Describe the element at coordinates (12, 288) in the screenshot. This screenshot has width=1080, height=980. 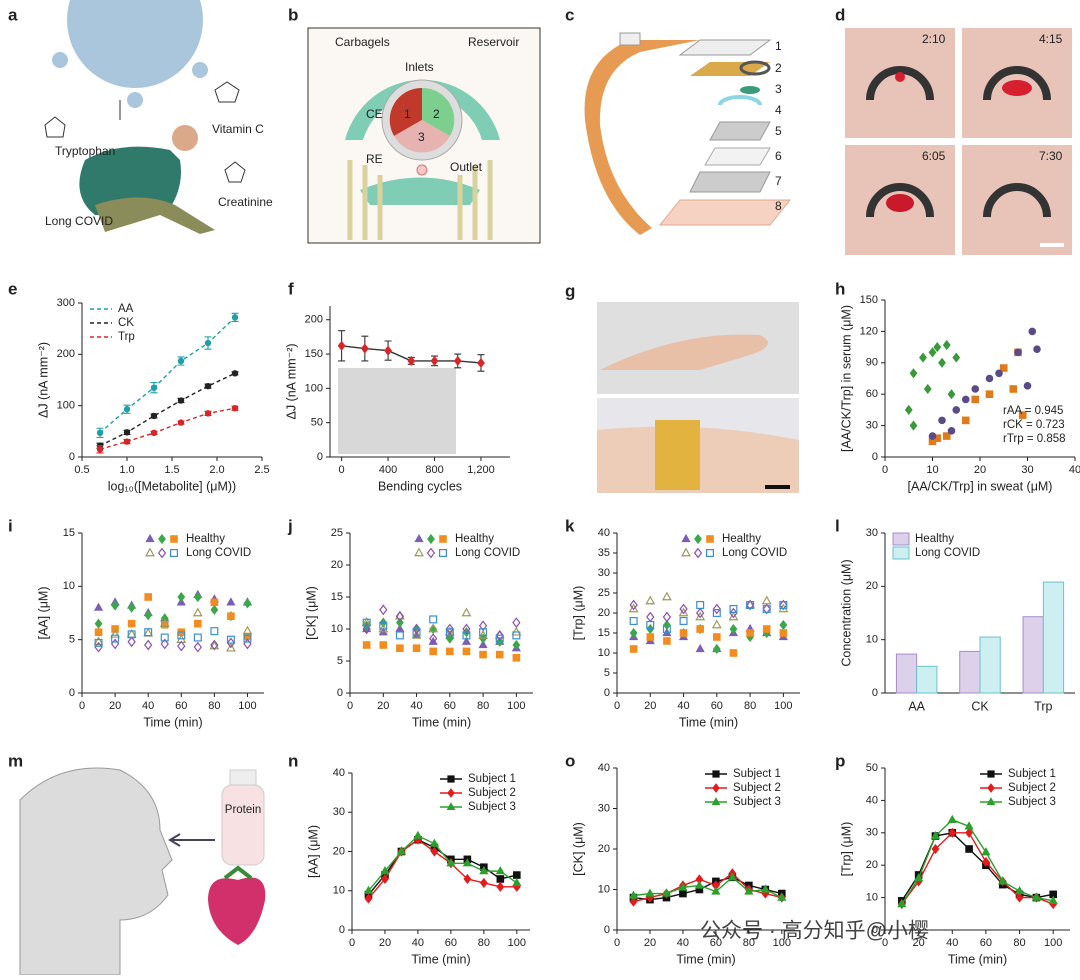
I see `panel-letter: e` at that location.